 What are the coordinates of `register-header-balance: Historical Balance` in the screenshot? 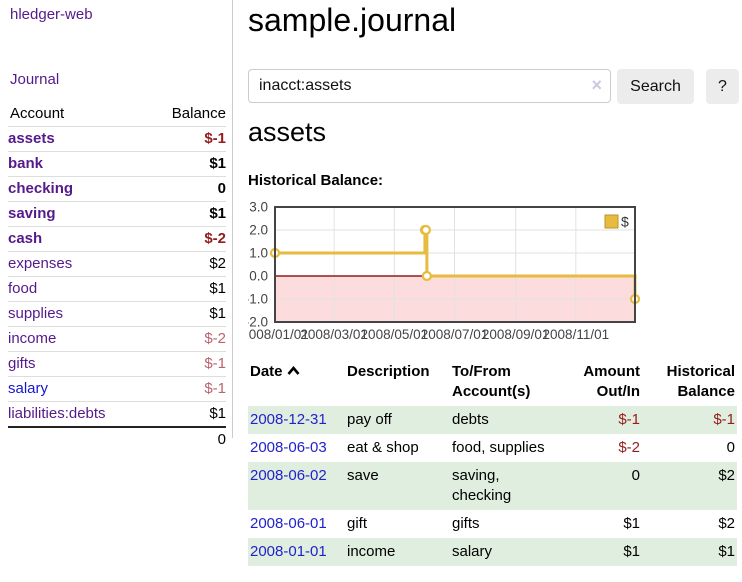 It's located at (700, 381).